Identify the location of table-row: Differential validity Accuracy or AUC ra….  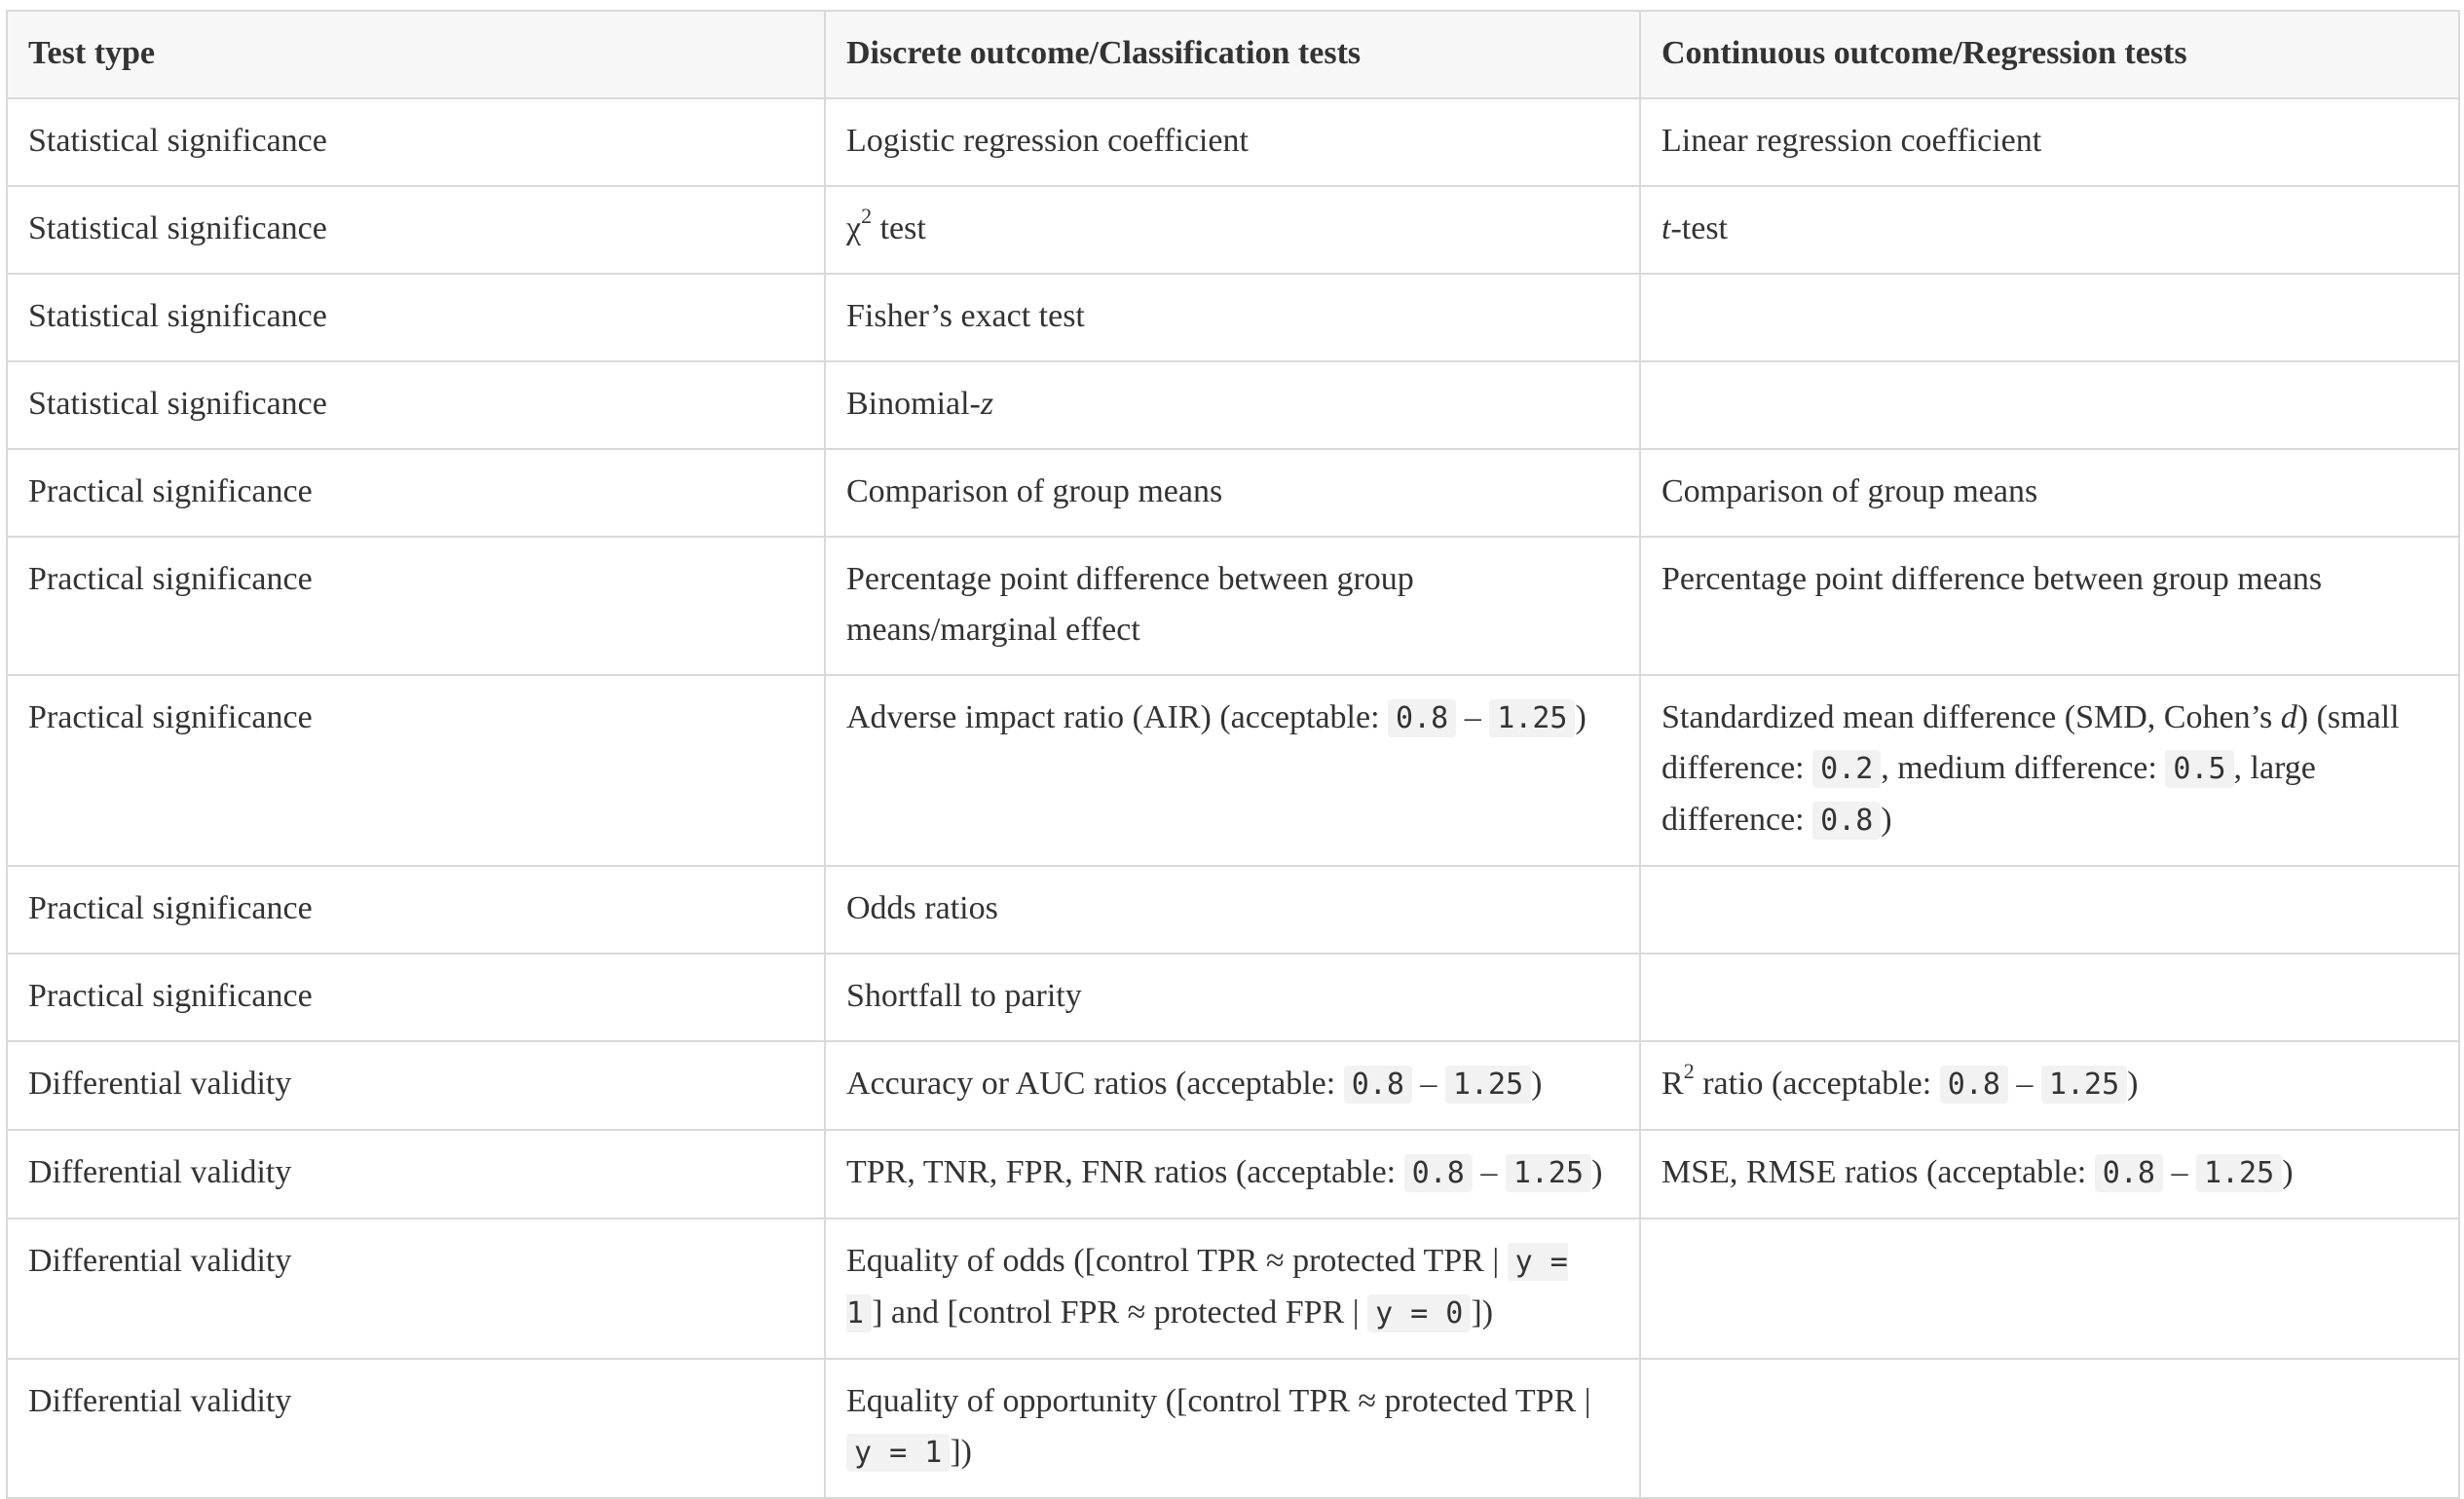
(1233, 1085).